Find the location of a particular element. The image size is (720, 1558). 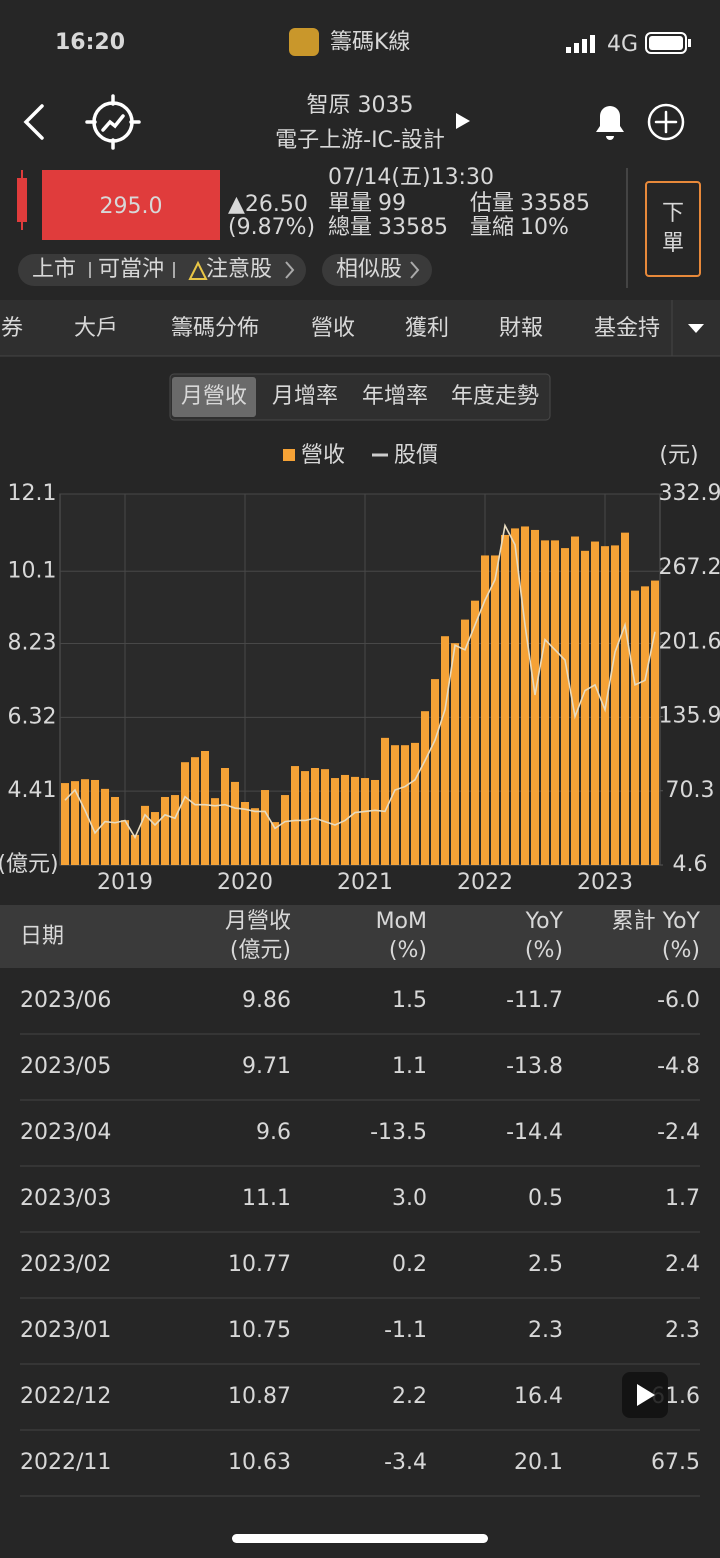

sub-tab-active is located at coordinates (214, 397).